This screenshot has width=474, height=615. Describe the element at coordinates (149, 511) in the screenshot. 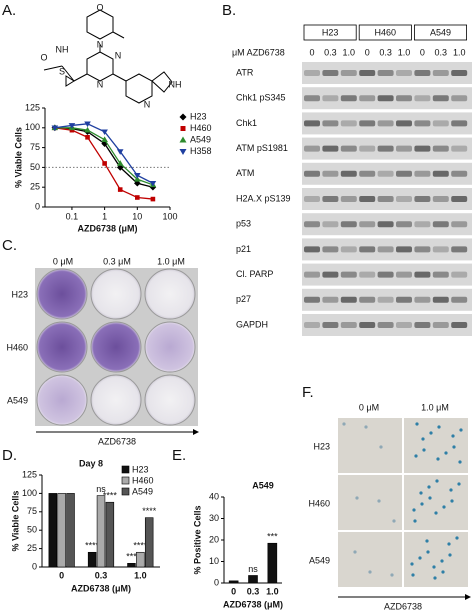

I see `significance-label: ****` at that location.